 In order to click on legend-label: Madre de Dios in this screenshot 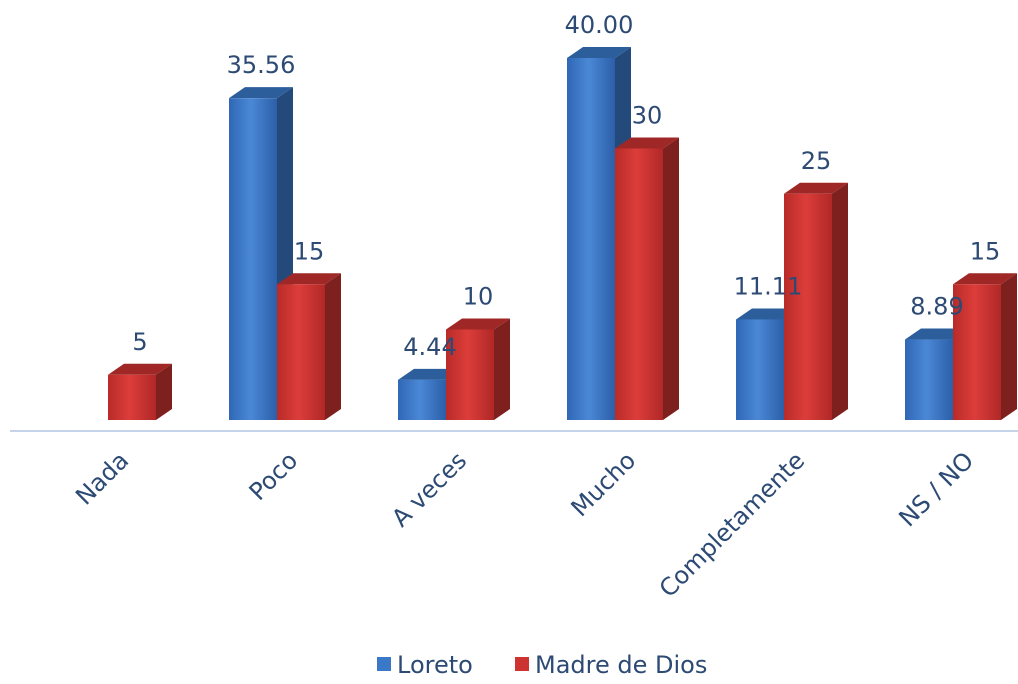, I will do `click(621, 665)`.